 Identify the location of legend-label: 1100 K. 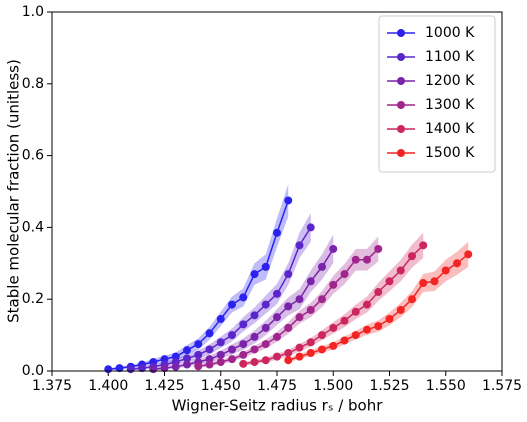
(450, 57).